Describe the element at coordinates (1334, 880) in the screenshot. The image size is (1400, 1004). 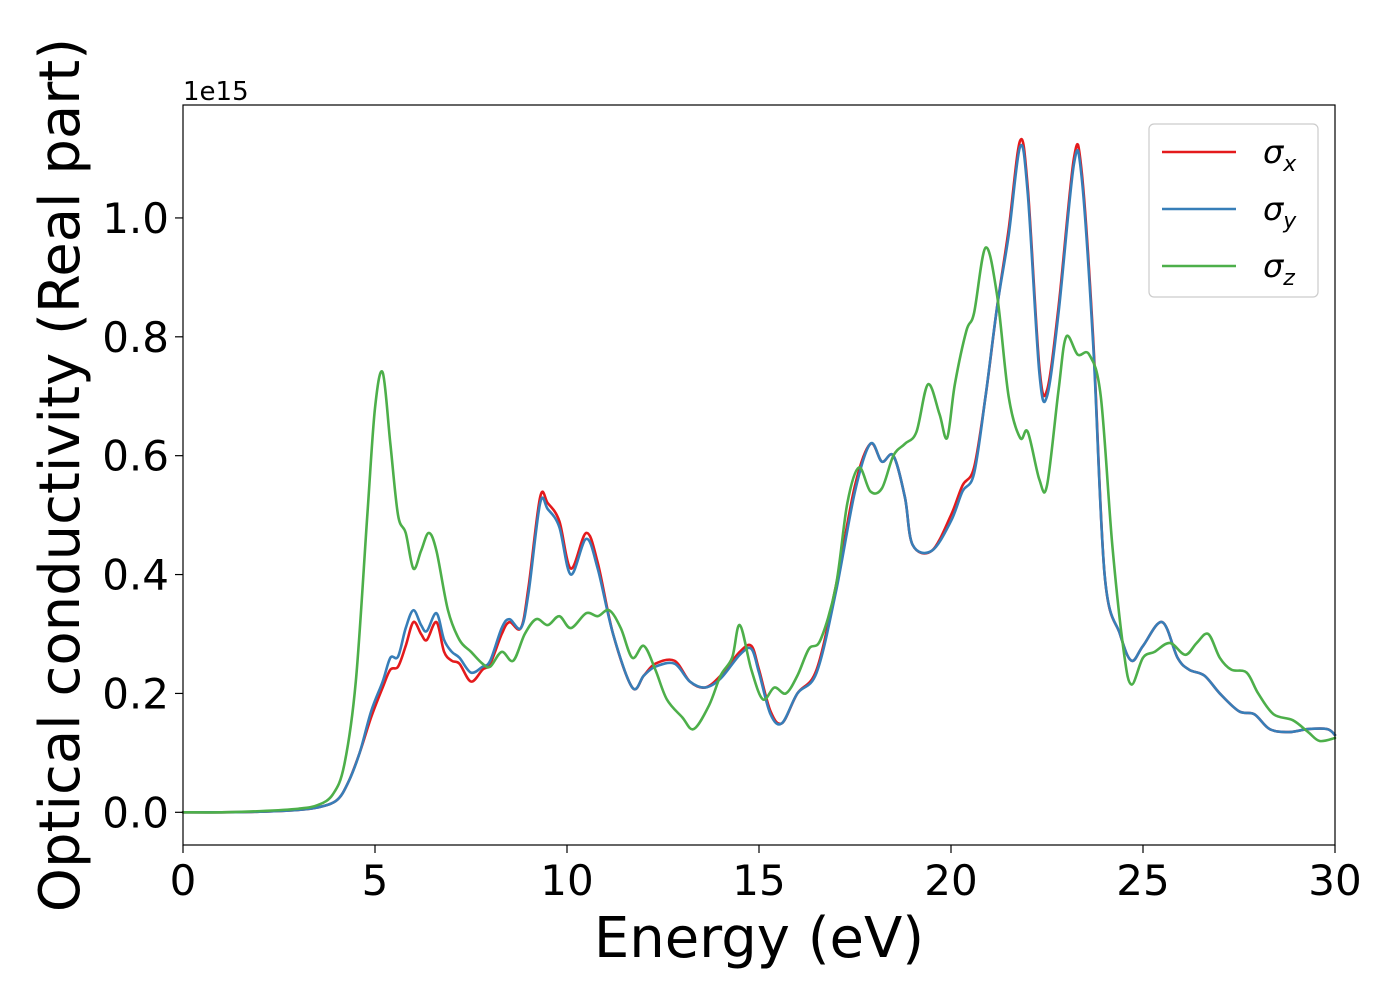
I see `x-tick-label: 30` at that location.